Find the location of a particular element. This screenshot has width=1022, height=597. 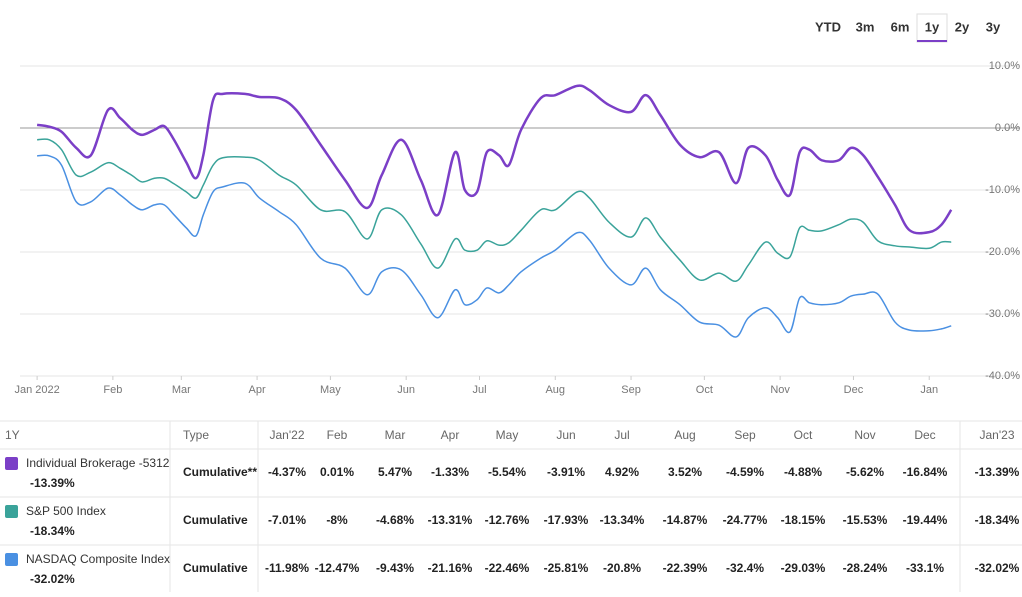

column-header: Jun is located at coordinates (565, 435).